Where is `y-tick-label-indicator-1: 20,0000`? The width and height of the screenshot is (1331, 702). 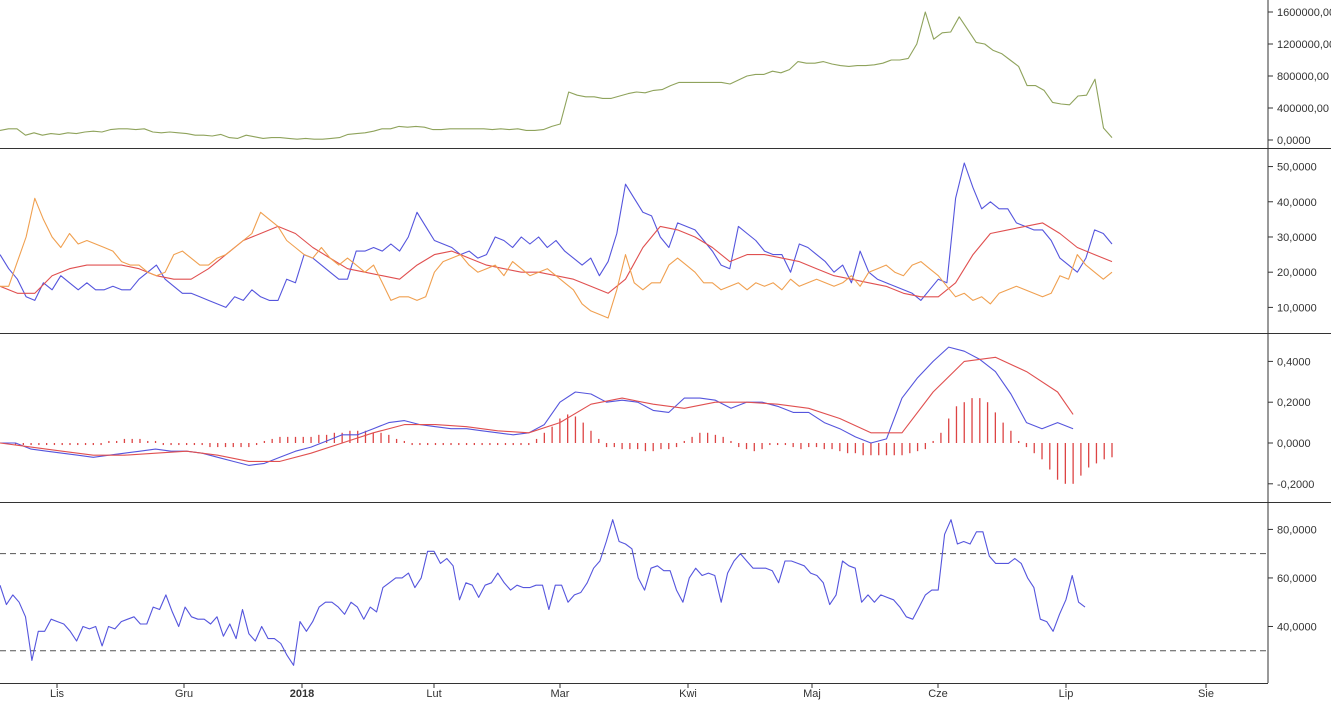
y-tick-label-indicator-1: 20,0000 is located at coordinates (1297, 273).